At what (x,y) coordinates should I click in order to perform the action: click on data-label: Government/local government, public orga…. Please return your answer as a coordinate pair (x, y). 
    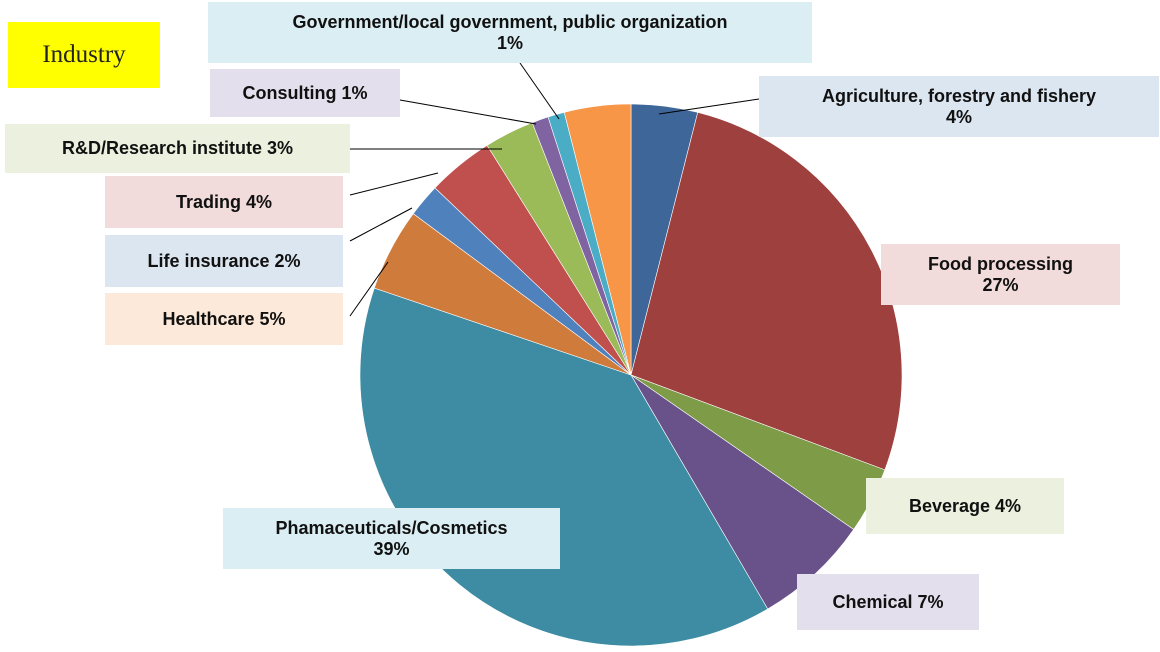
    Looking at the image, I should click on (510, 32).